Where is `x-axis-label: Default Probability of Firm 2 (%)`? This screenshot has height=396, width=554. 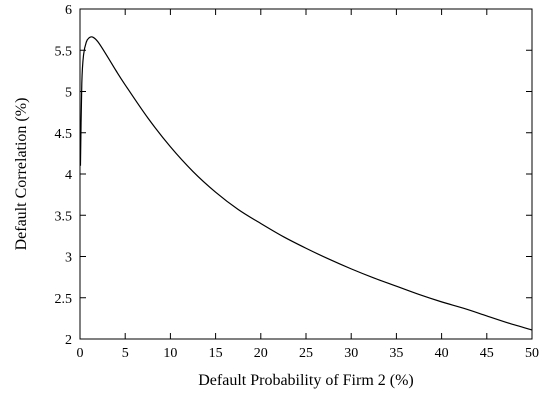
x-axis-label: Default Probability of Firm 2 (%) is located at coordinates (306, 380).